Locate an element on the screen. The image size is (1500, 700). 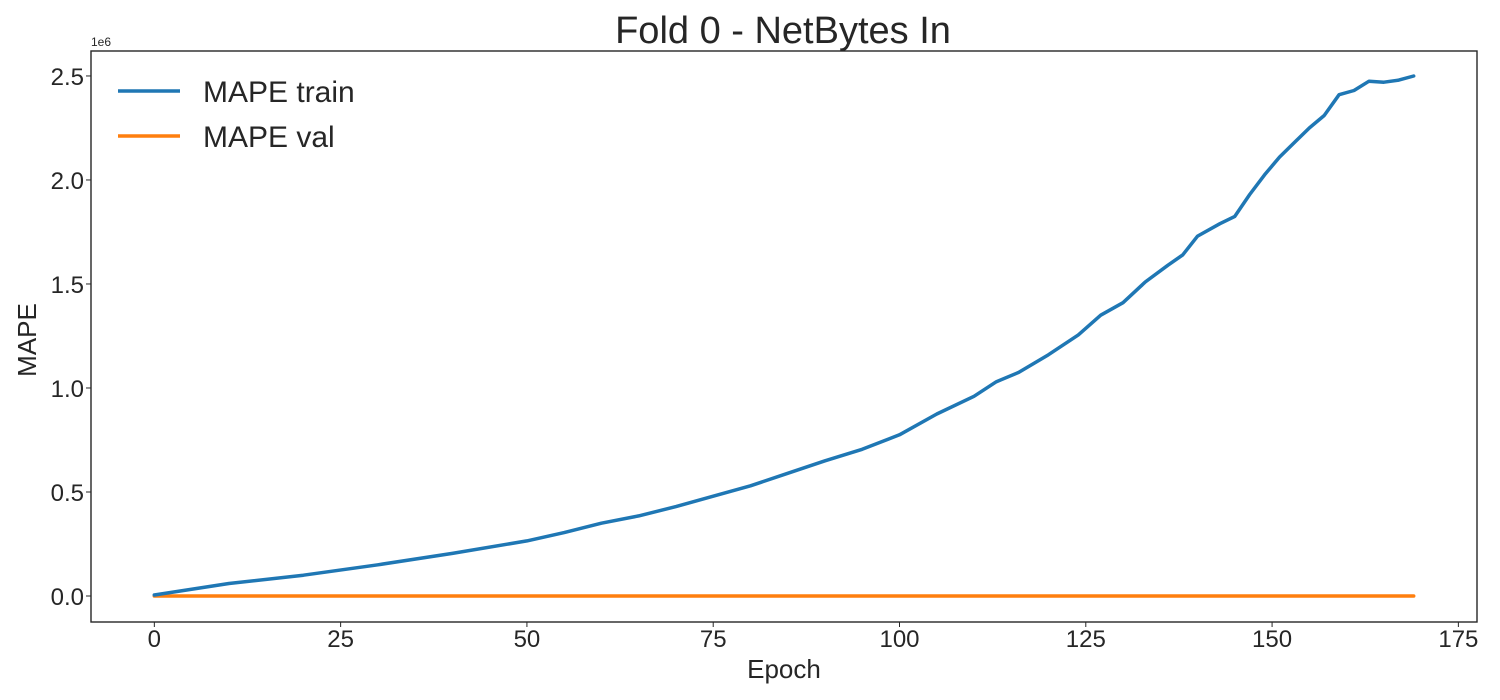
y-axis-ticks: 0.0 0.5 1.0 1.5 2.0 2.5 is located at coordinates (71, 337).